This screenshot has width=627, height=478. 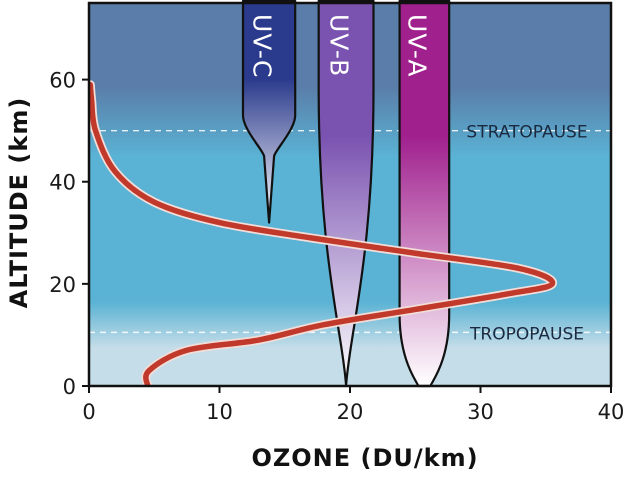 What do you see at coordinates (62, 285) in the screenshot?
I see `y-tick-label: 20` at bounding box center [62, 285].